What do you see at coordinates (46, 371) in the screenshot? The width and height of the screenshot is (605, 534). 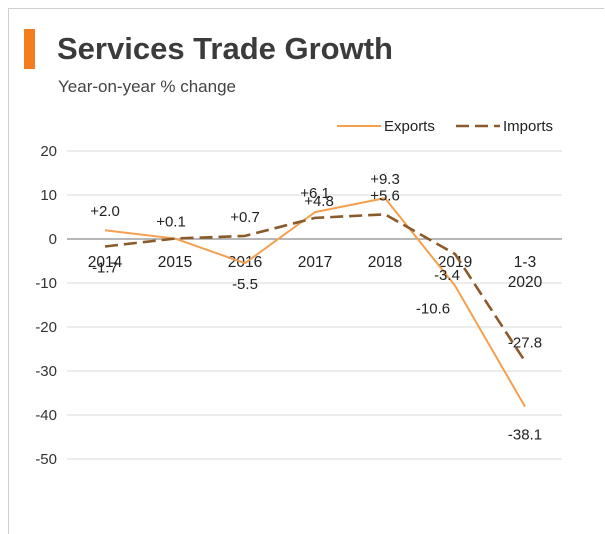 I see `y-tick-label: -30` at bounding box center [46, 371].